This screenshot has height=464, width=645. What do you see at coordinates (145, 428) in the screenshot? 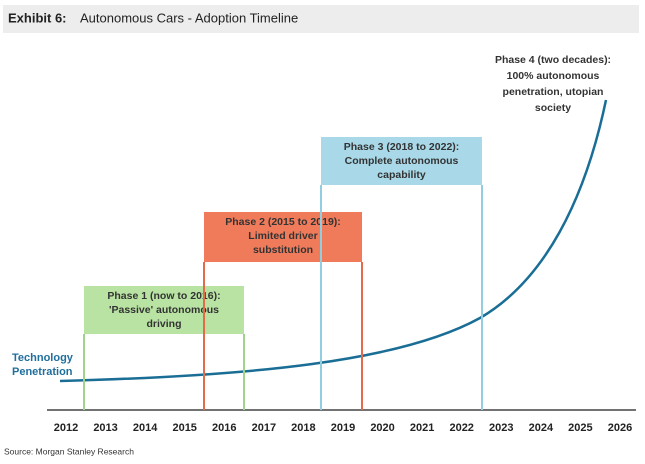
I see `year-label: 2014` at bounding box center [145, 428].